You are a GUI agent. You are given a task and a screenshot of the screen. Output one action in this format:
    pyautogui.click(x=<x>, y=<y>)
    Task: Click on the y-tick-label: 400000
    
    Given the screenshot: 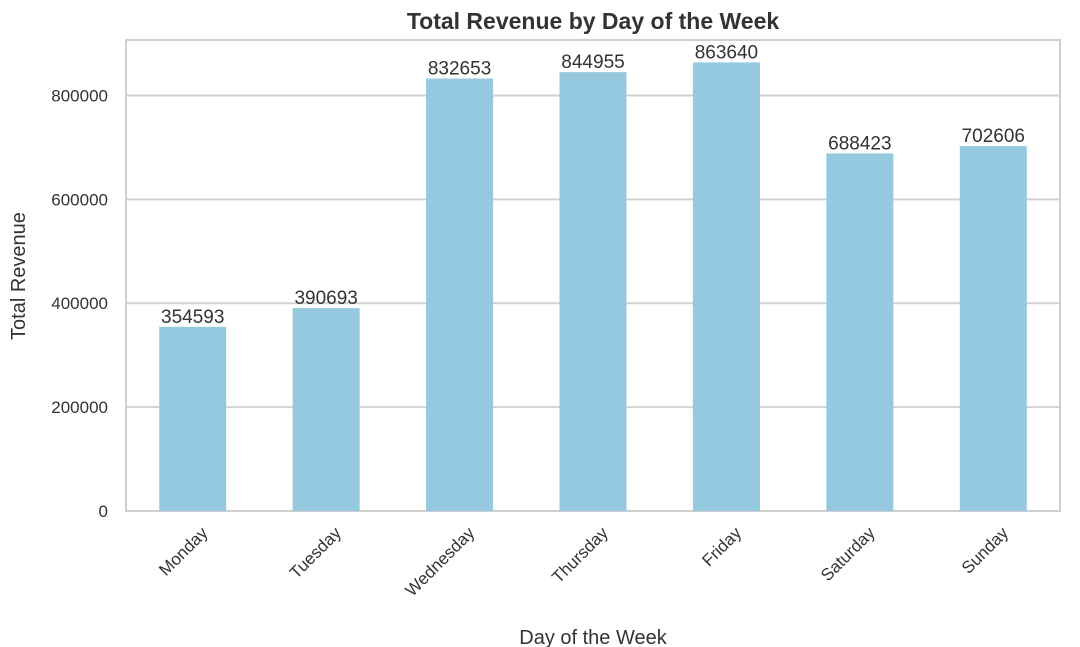 What is the action you would take?
    pyautogui.click(x=79, y=303)
    